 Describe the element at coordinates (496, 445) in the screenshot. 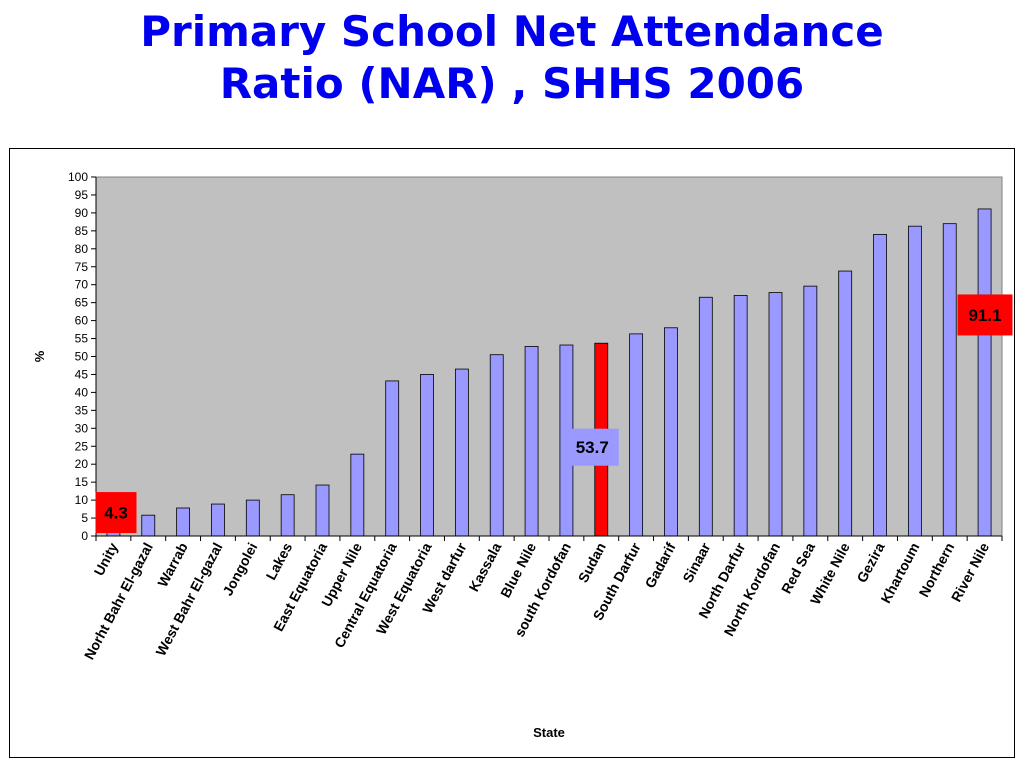

I see `bar-kassala` at that location.